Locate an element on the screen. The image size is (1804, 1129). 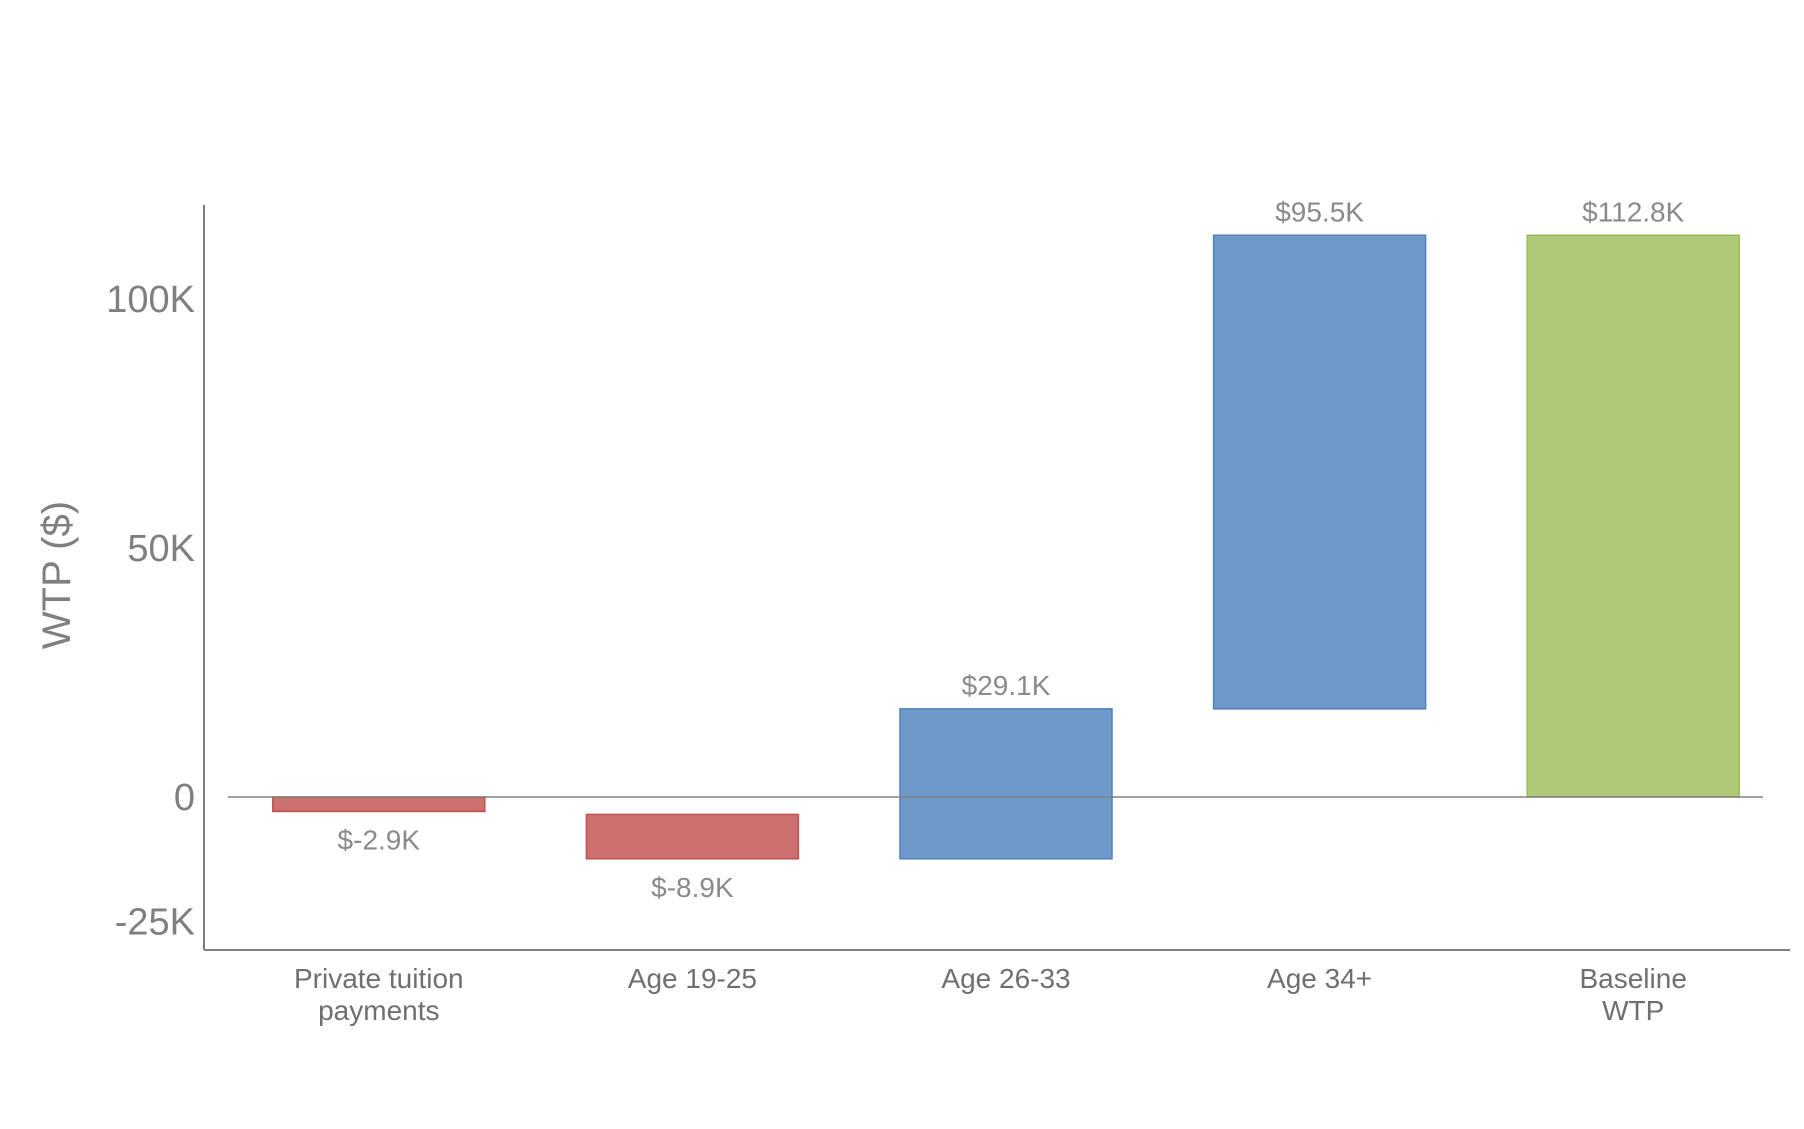
y-tick-label: 100K is located at coordinates (150, 300).